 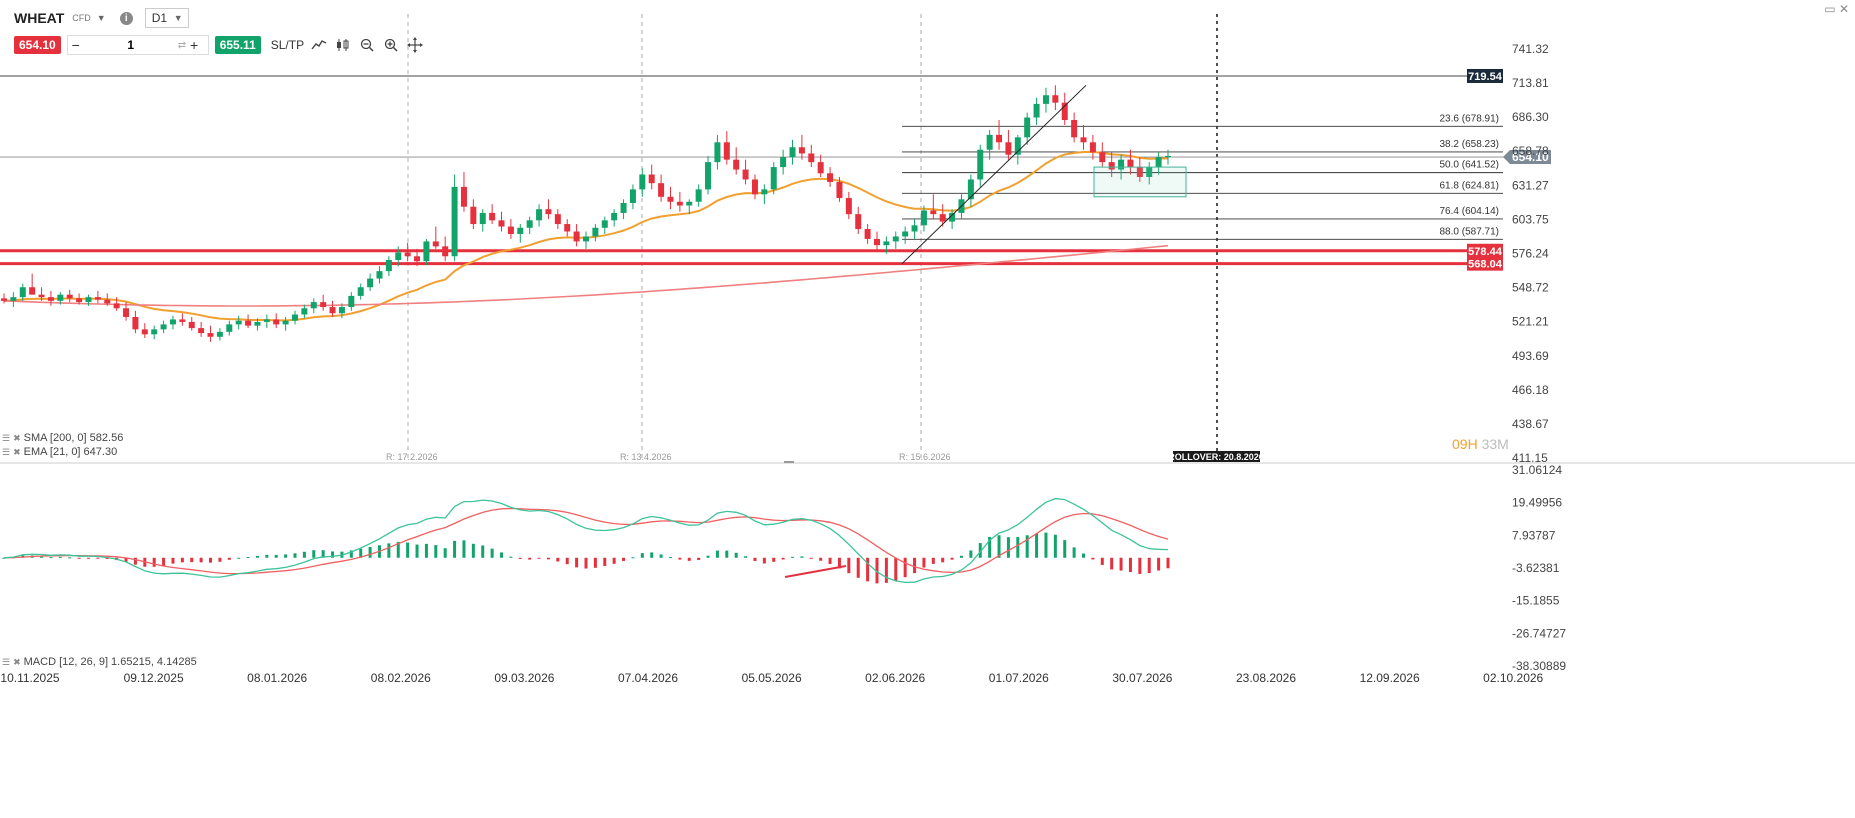 What do you see at coordinates (166, 18) in the screenshot?
I see `timeframe-select: D1 ▼` at bounding box center [166, 18].